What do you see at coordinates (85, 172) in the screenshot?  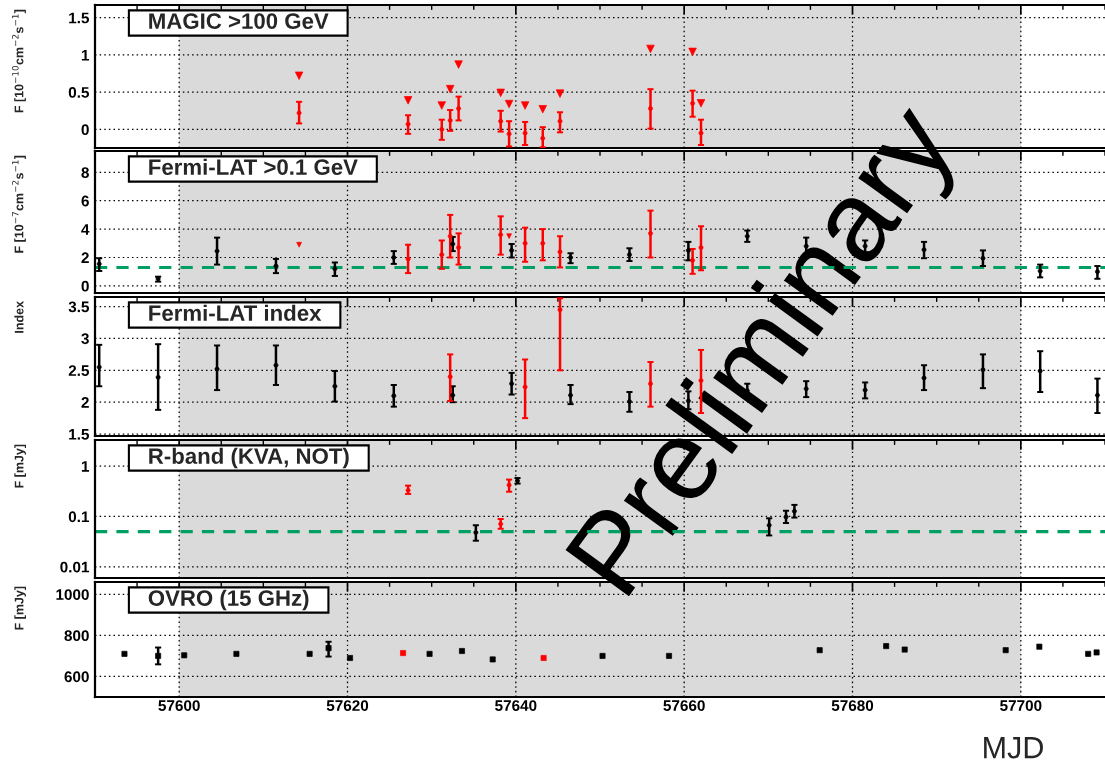 I see `y-tick-label: 8` at bounding box center [85, 172].